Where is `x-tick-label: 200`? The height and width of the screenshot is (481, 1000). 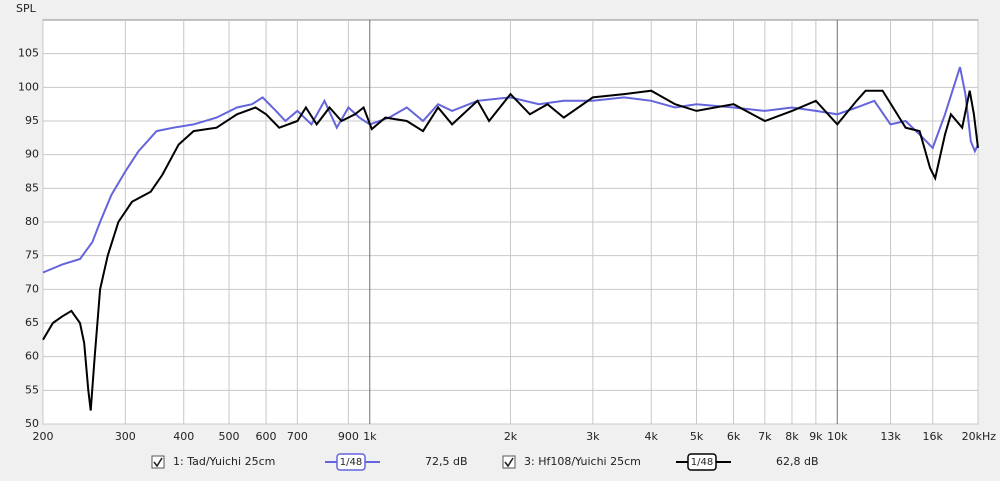 x-tick-label: 200 is located at coordinates (43, 436).